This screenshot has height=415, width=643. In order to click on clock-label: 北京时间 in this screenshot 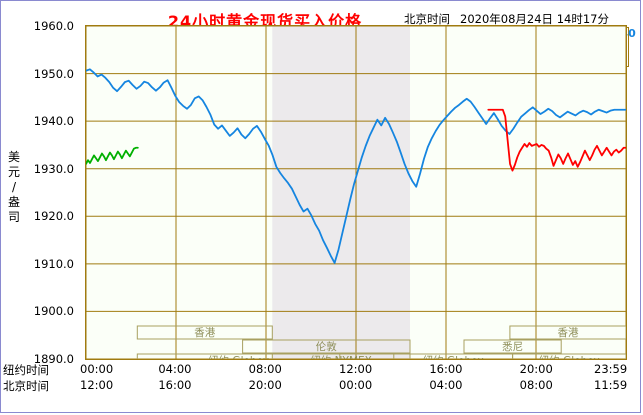, I will do `click(427, 19)`.